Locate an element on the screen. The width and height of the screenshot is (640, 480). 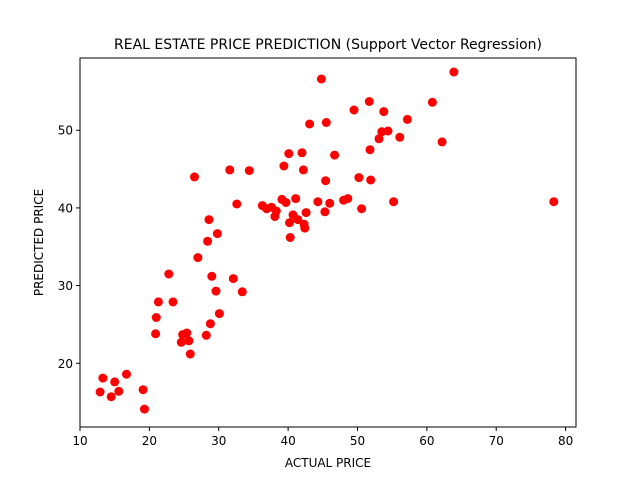
x-tick-label: 20 is located at coordinates (149, 441).